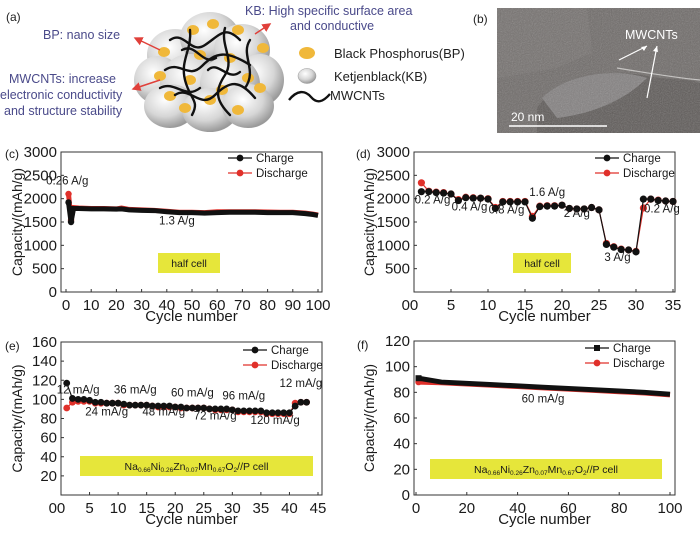  I want to click on y-tick-label: 100, so click(397, 367).